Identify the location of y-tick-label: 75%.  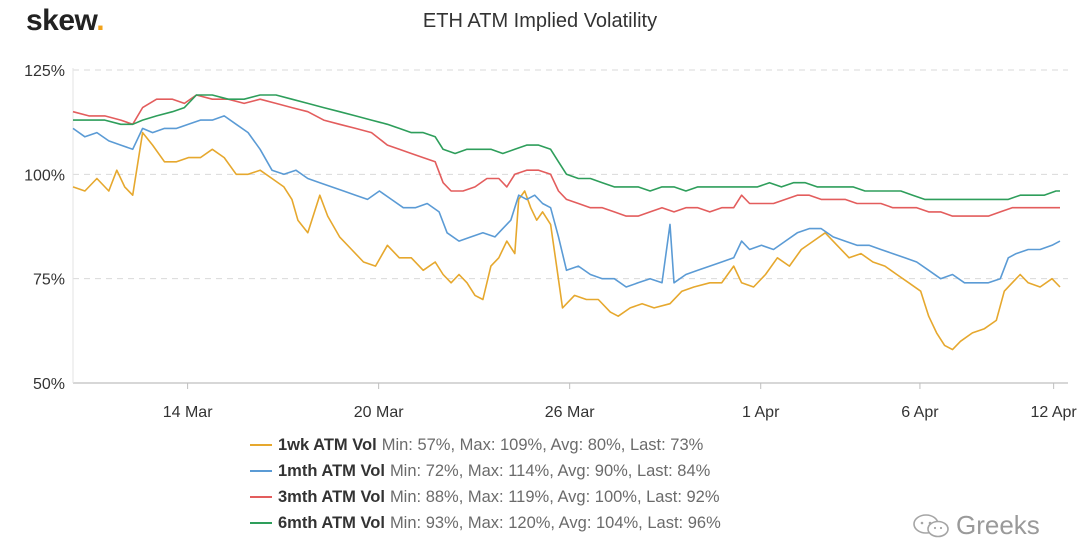
(49, 280).